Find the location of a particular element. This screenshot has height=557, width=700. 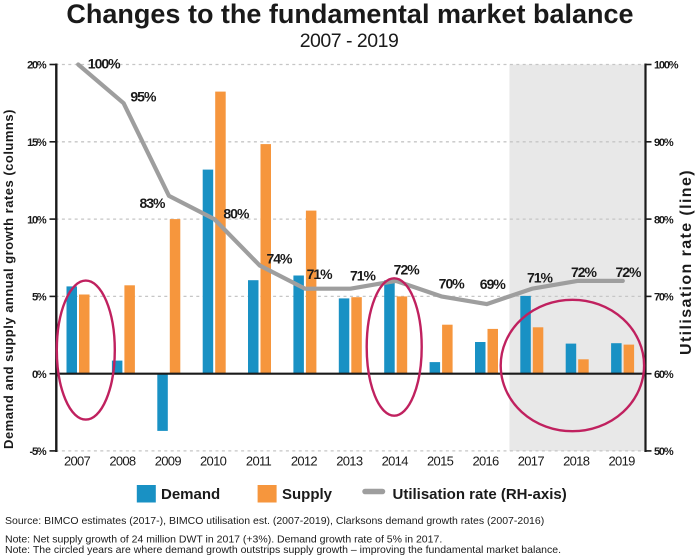

svg-text: 10% is located at coordinates (37, 220).